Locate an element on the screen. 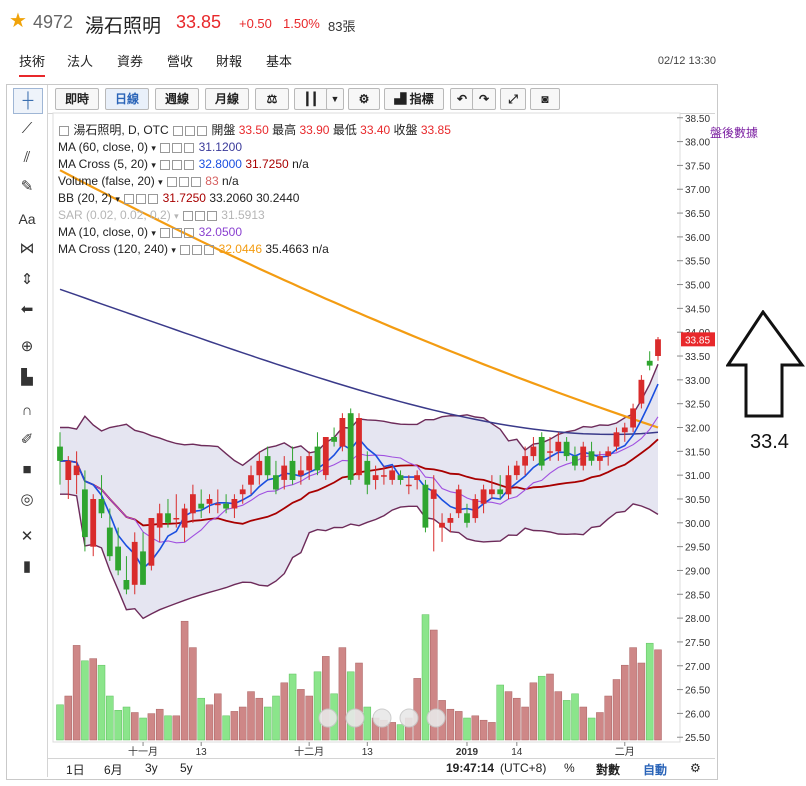  percent-toggle: % is located at coordinates (569, 768).